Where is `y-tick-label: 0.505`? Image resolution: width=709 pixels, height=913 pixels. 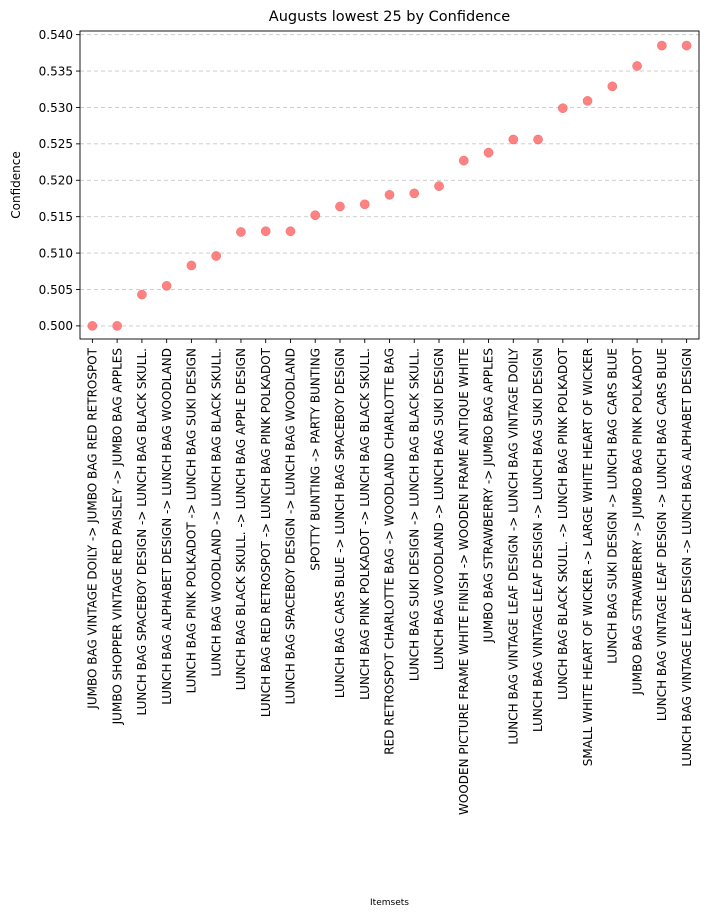 y-tick-label: 0.505 is located at coordinates (56, 290).